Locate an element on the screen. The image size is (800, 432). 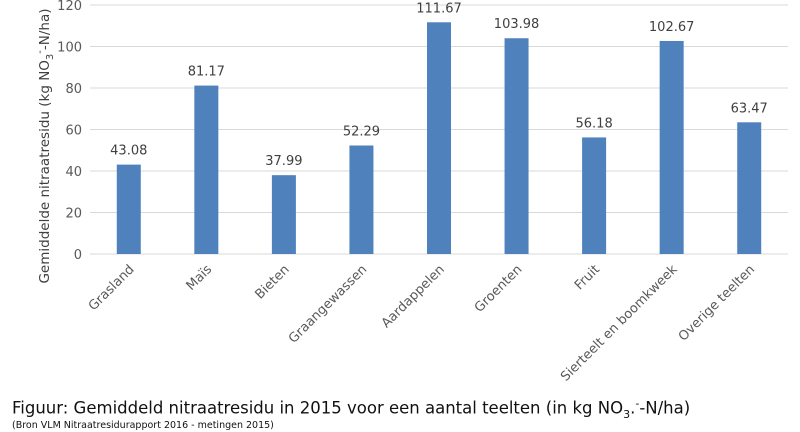
y-tick-label: 40 is located at coordinates (73, 172).